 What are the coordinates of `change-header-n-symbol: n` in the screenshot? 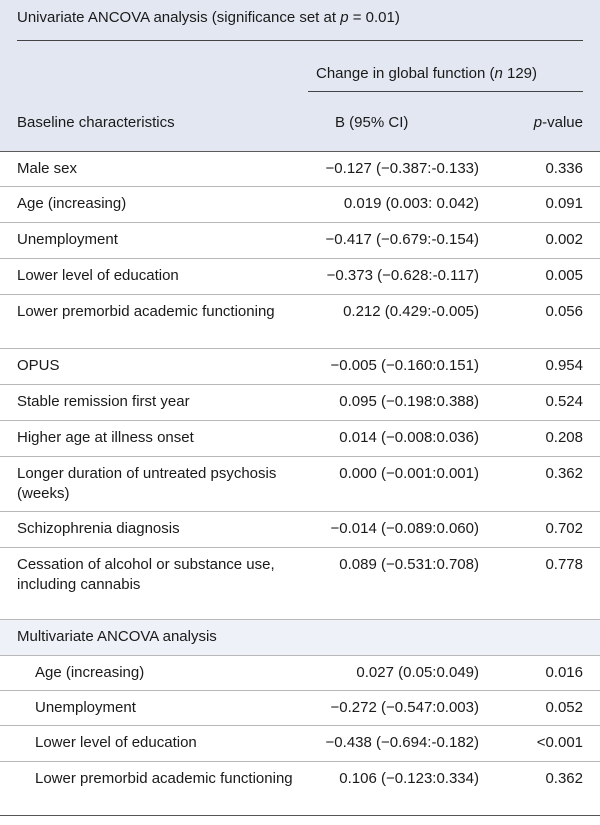 It's located at (498, 73).